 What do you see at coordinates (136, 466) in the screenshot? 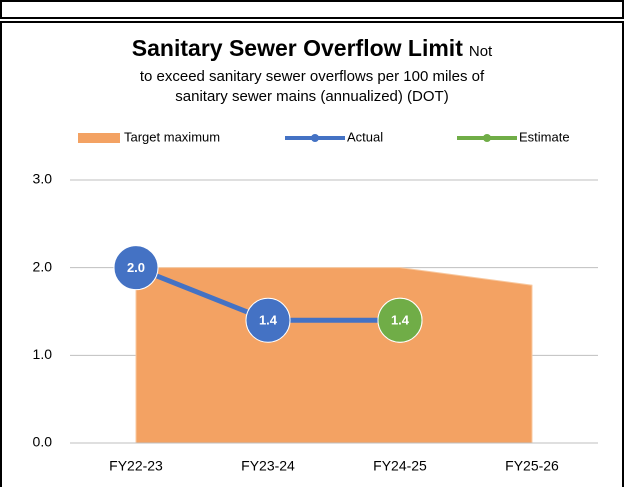
I see `x-tick-label: FY22-23` at bounding box center [136, 466].